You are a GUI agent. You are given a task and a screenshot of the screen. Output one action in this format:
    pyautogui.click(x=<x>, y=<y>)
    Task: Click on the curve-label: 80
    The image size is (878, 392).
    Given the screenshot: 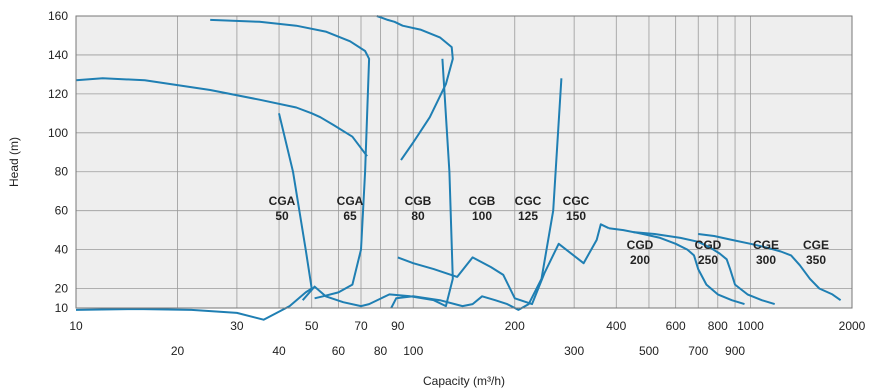 What is the action you would take?
    pyautogui.click(x=418, y=216)
    